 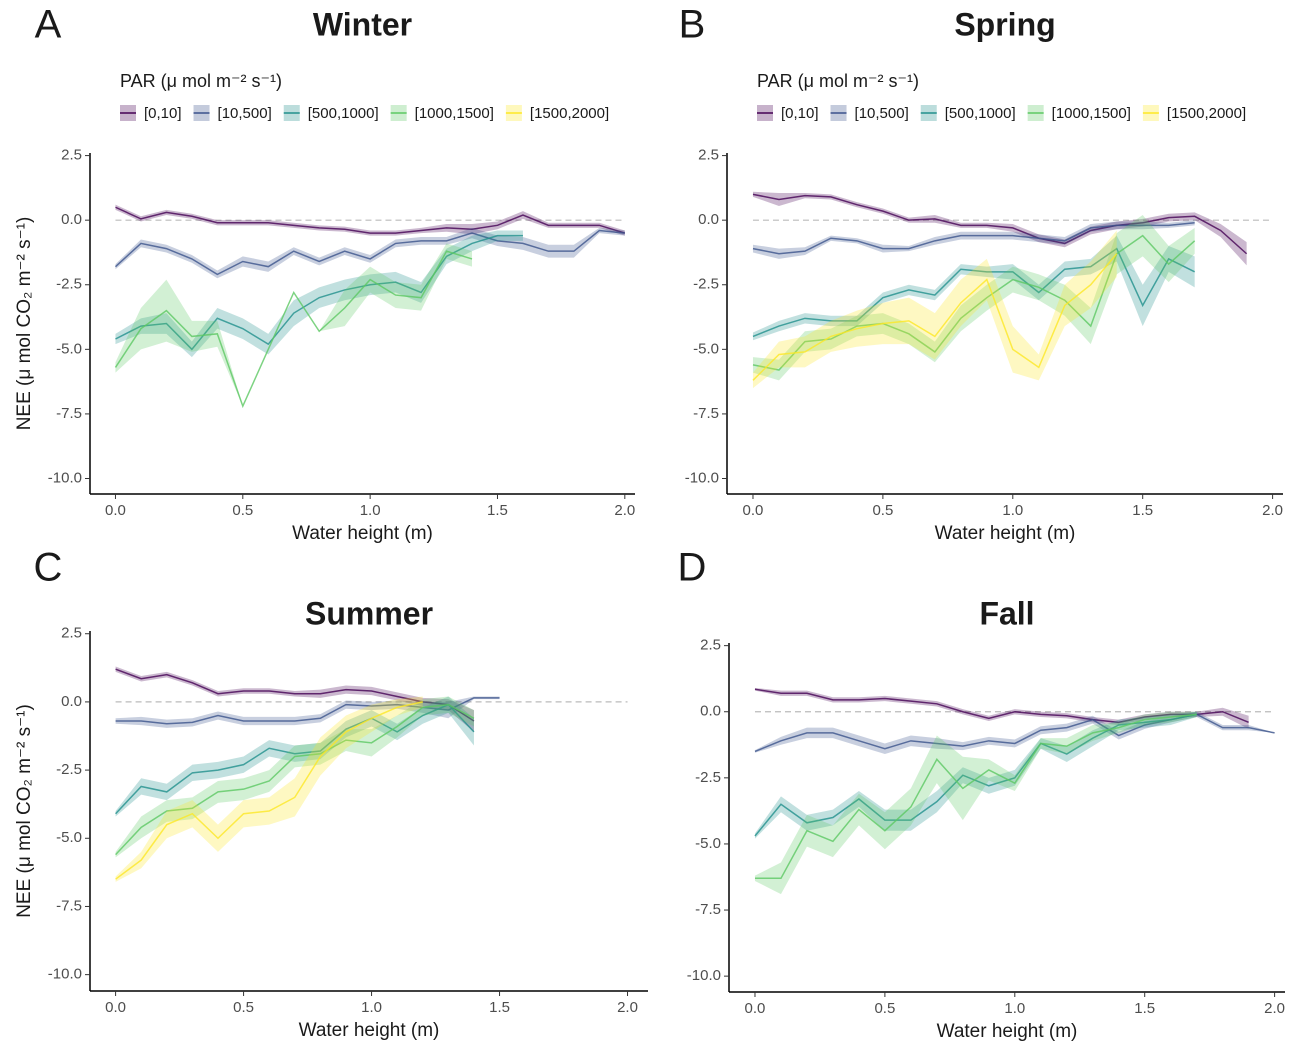 What do you see at coordinates (48, 568) in the screenshot?
I see `panel-letter: C` at bounding box center [48, 568].